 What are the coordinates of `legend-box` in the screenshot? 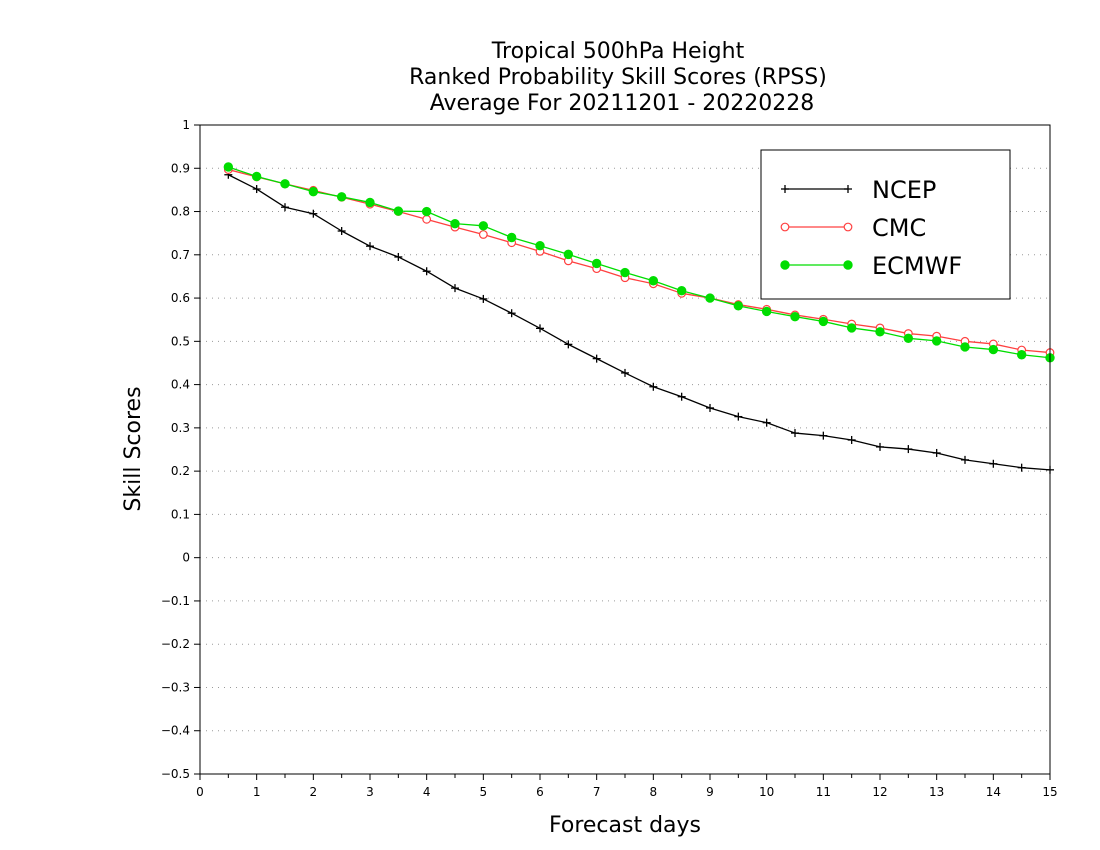 It's located at (885, 224).